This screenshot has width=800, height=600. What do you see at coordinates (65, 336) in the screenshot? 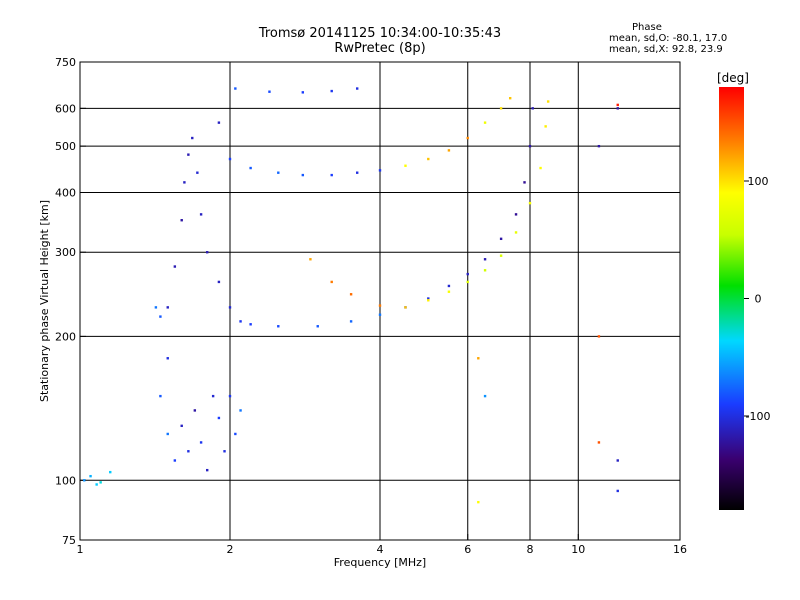
I see `y-tick-label: 200` at bounding box center [65, 336].